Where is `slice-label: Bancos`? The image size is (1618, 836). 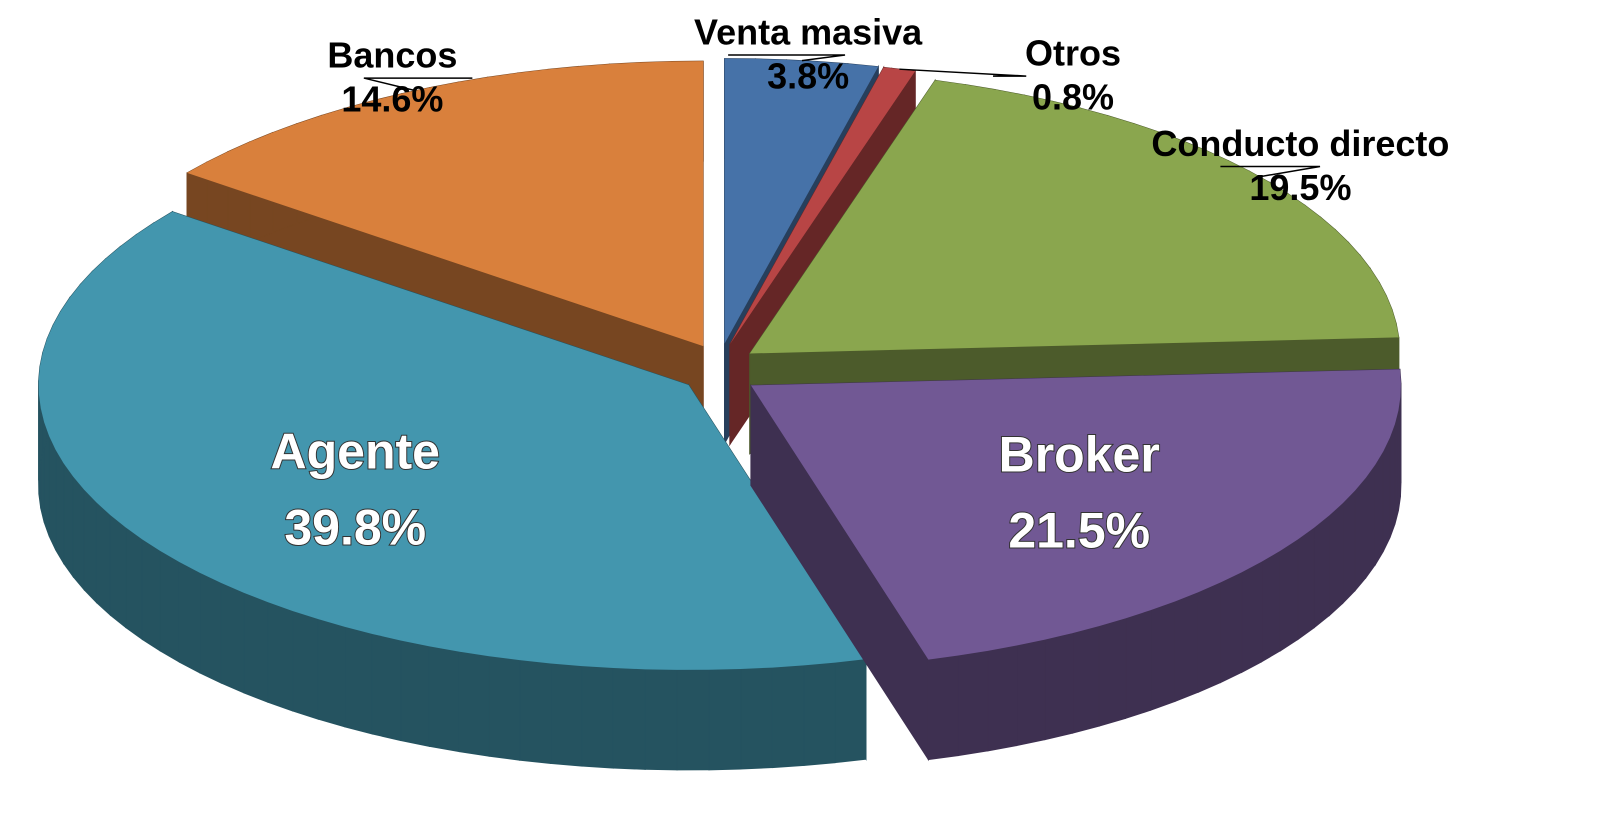
slice-label: Bancos is located at coordinates (392, 55).